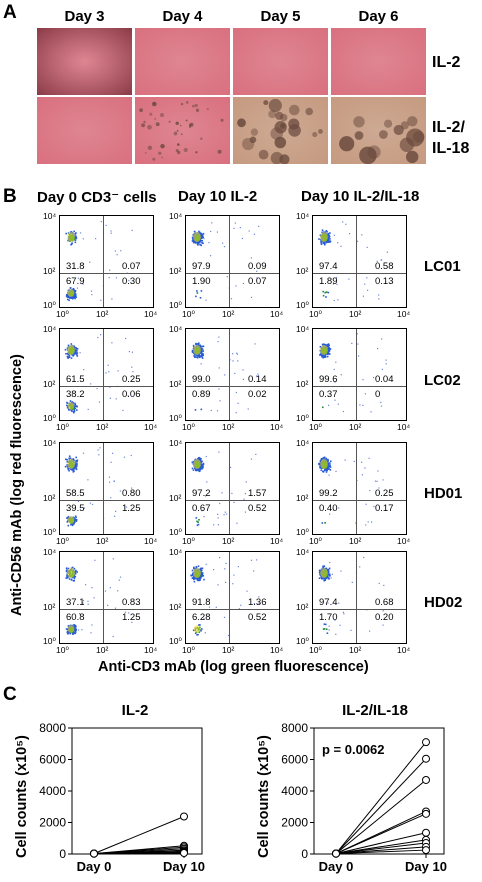 The width and height of the screenshot is (482, 882). I want to click on panel-a-letter: A, so click(10, 12).